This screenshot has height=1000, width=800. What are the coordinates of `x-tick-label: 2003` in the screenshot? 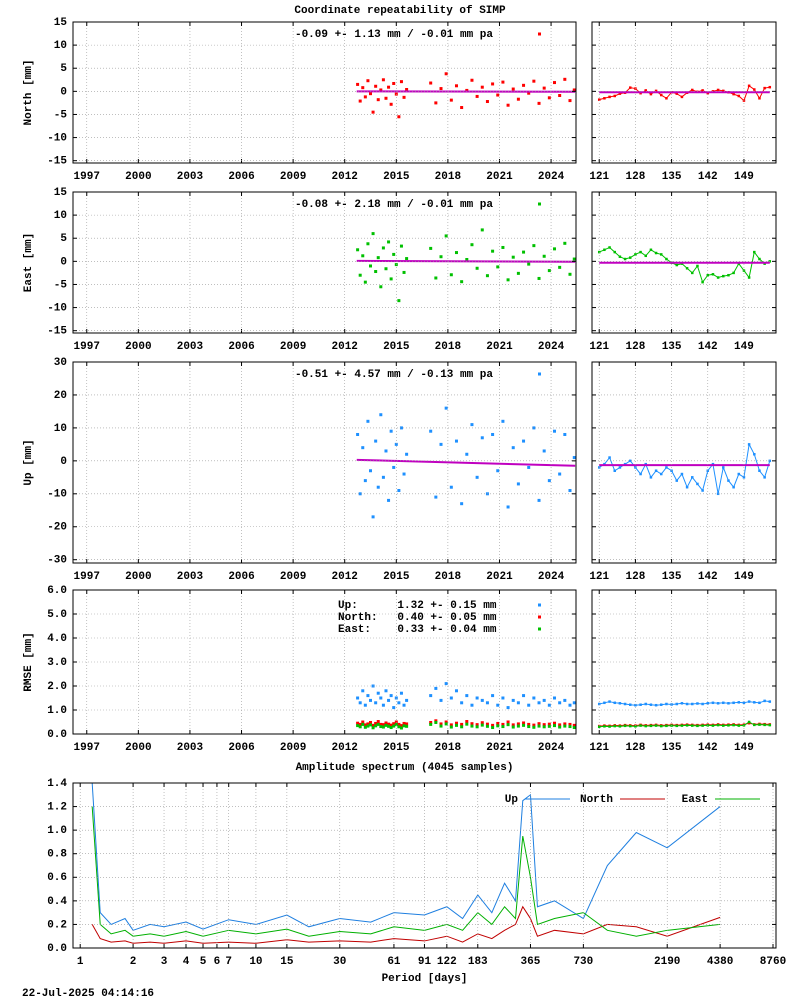 It's located at (190, 177).